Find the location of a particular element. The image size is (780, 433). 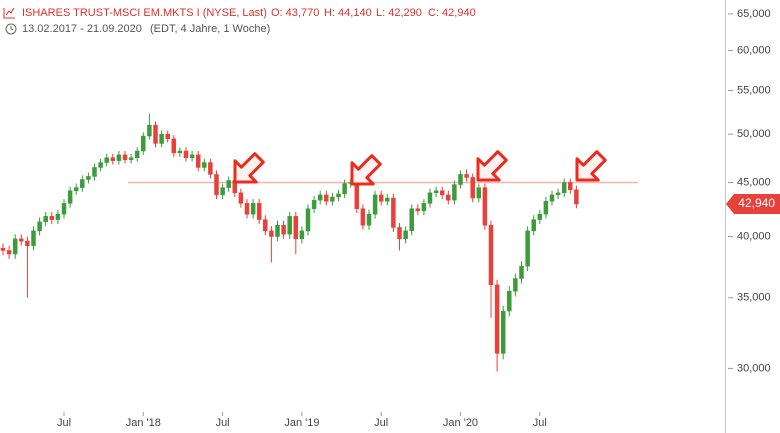

date-range: 13.02.2017 - 21.09.2020 is located at coordinates (82, 29).